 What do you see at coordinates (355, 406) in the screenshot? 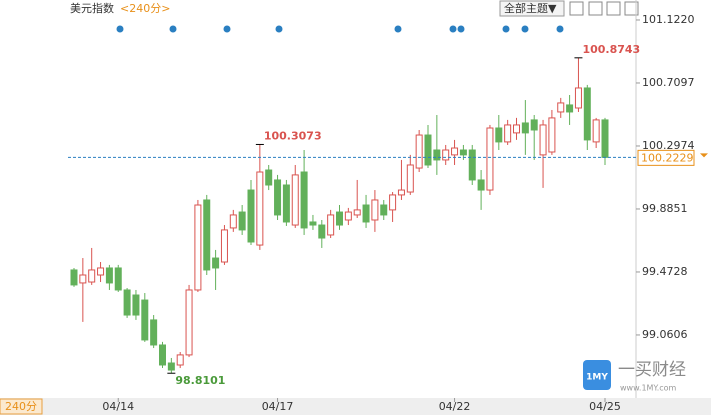
I see `x-axis-band` at bounding box center [355, 406].